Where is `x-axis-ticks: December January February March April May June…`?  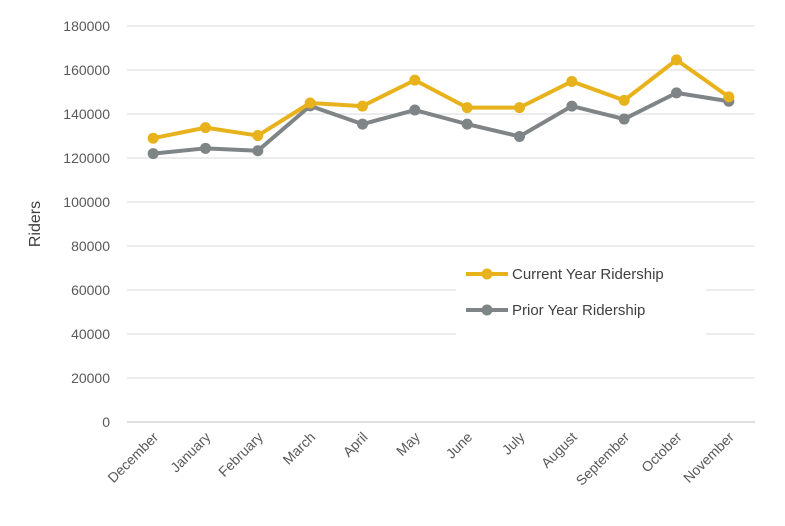
x-axis-ticks: December January February March April May June… is located at coordinates (420, 459).